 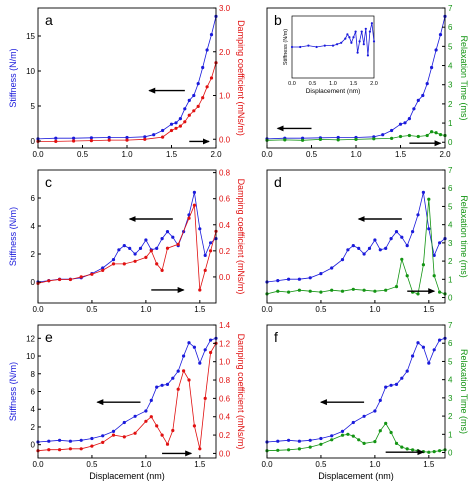 What do you see at coordinates (356, 237) in the screenshot?
I see `series-stiffness-line` at bounding box center [356, 237].